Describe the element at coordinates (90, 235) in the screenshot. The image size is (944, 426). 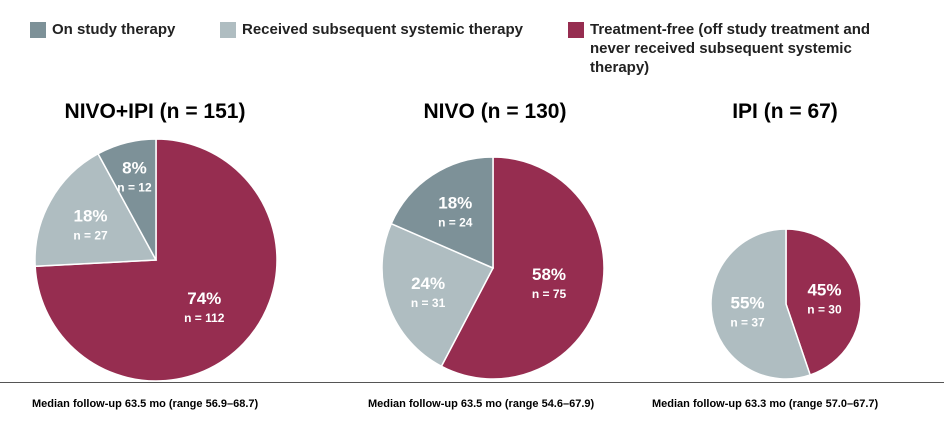
I see `pie-0-n-label: n = 27` at that location.